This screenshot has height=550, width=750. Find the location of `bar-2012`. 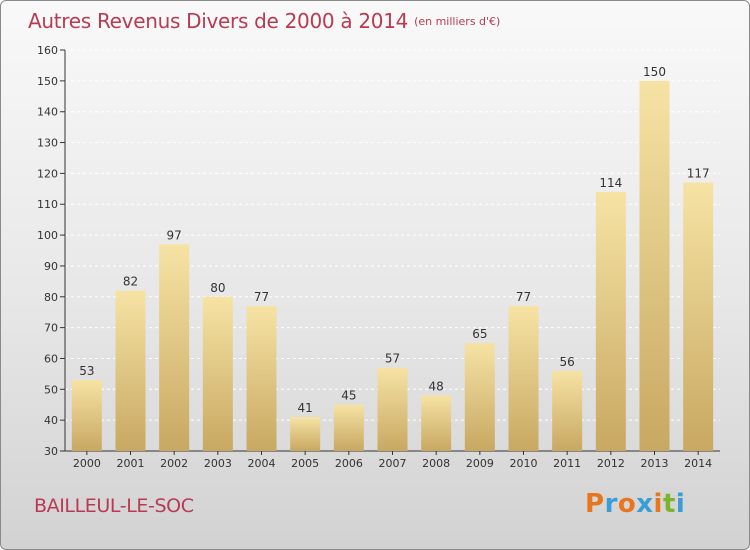

bar-2012 is located at coordinates (610, 321).